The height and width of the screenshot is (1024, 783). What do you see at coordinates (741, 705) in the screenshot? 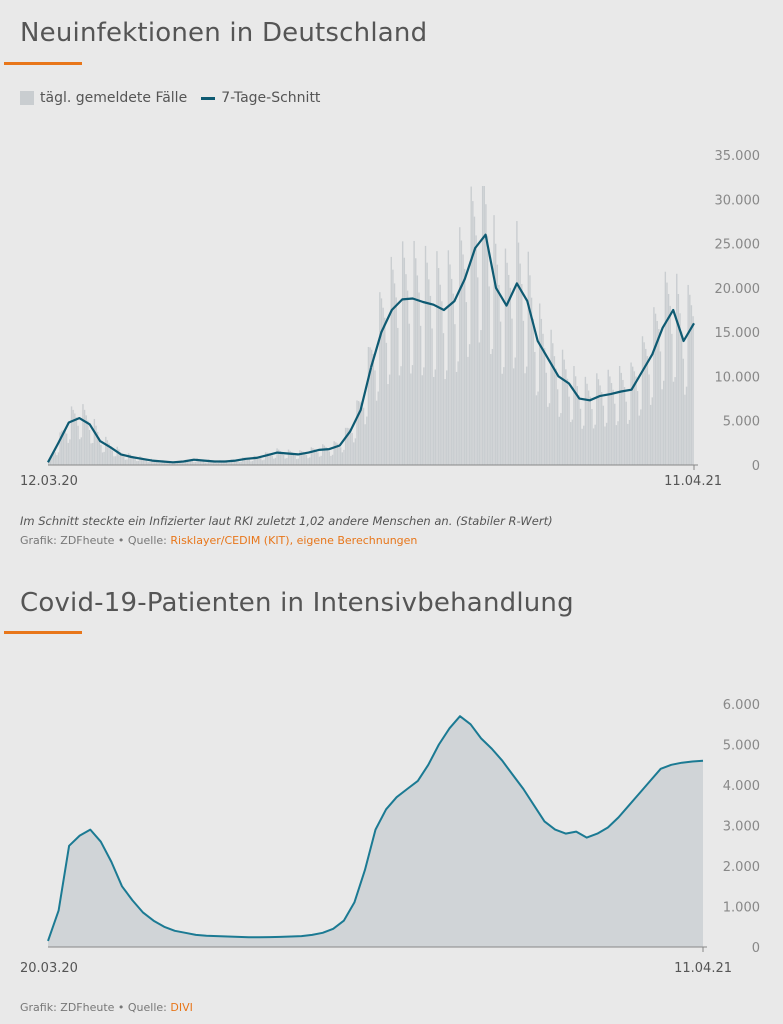
I see `y-tick-label: 6.000` at bounding box center [741, 705].